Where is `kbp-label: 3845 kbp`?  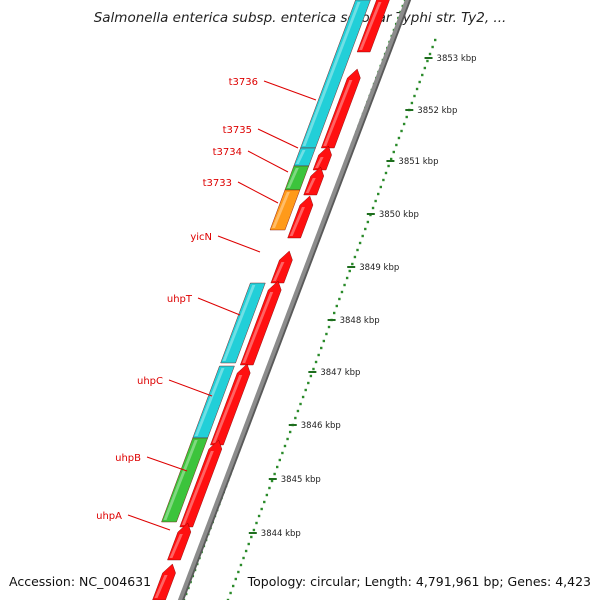 kbp-label: 3845 kbp is located at coordinates (301, 480).